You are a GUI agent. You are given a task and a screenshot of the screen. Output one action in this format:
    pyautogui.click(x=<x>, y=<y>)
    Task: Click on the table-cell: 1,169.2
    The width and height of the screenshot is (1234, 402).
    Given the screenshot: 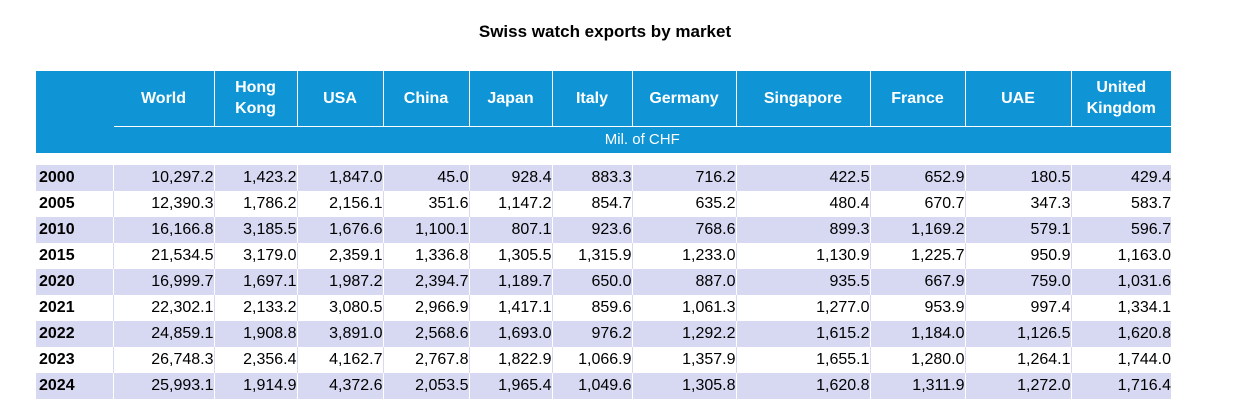 What is the action you would take?
    pyautogui.click(x=918, y=230)
    